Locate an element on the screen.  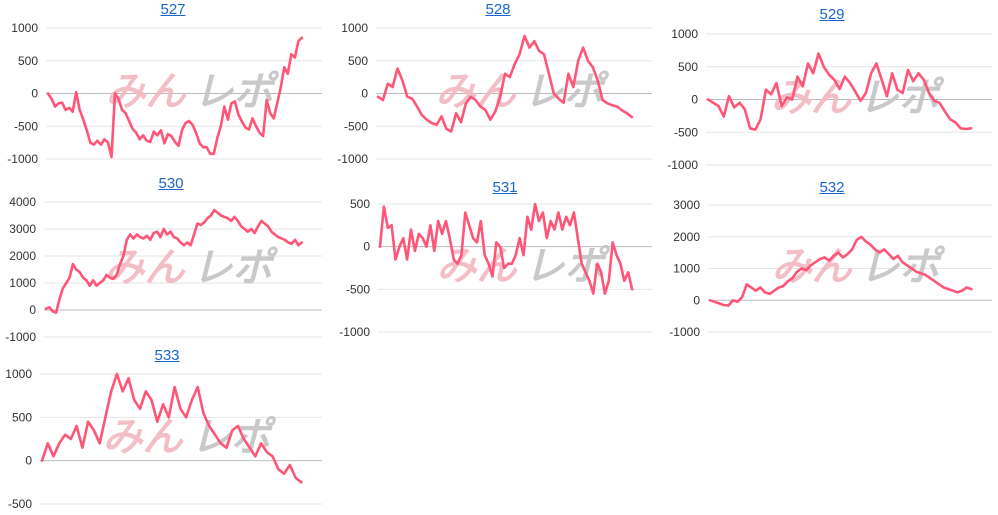
chart-panel-529: 529 1000 500 0 -500 -1000 みん レポ is located at coordinates (831, 90).